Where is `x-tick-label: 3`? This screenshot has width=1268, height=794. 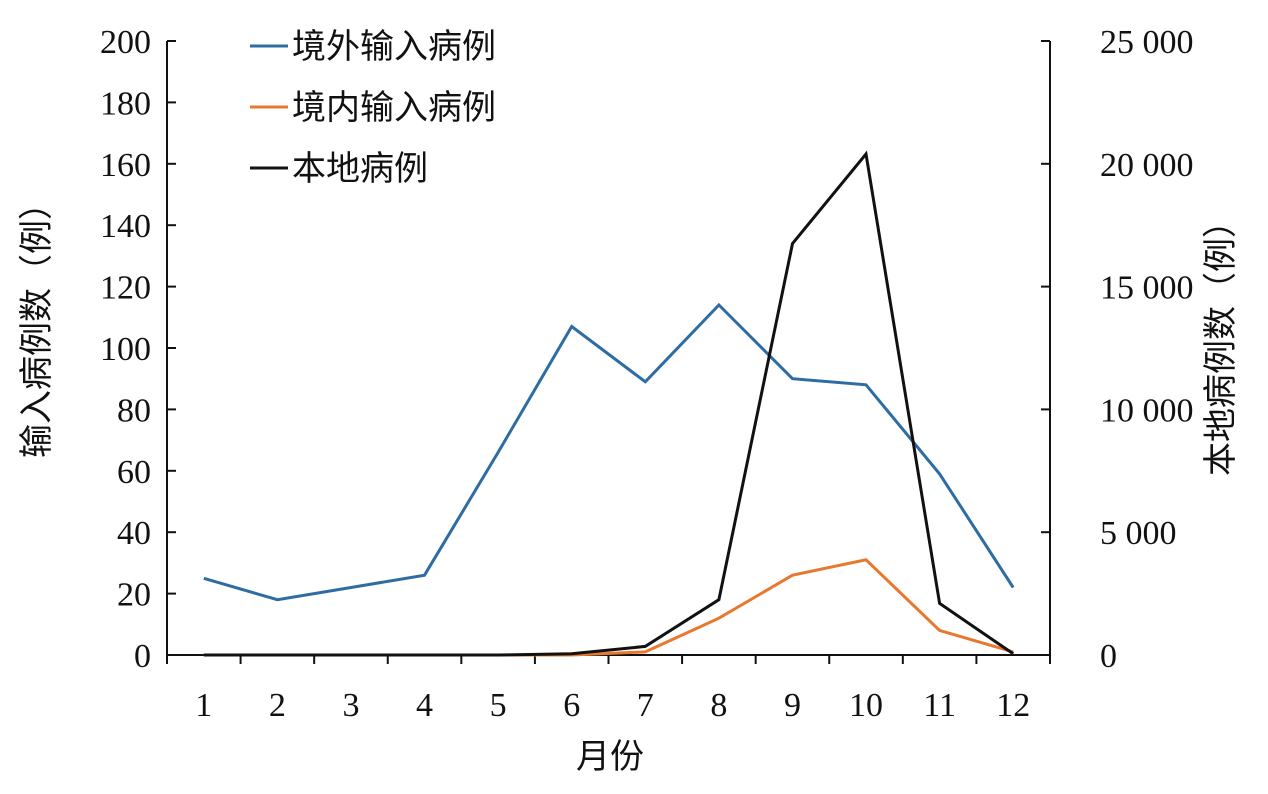 x-tick-label: 3 is located at coordinates (350, 705).